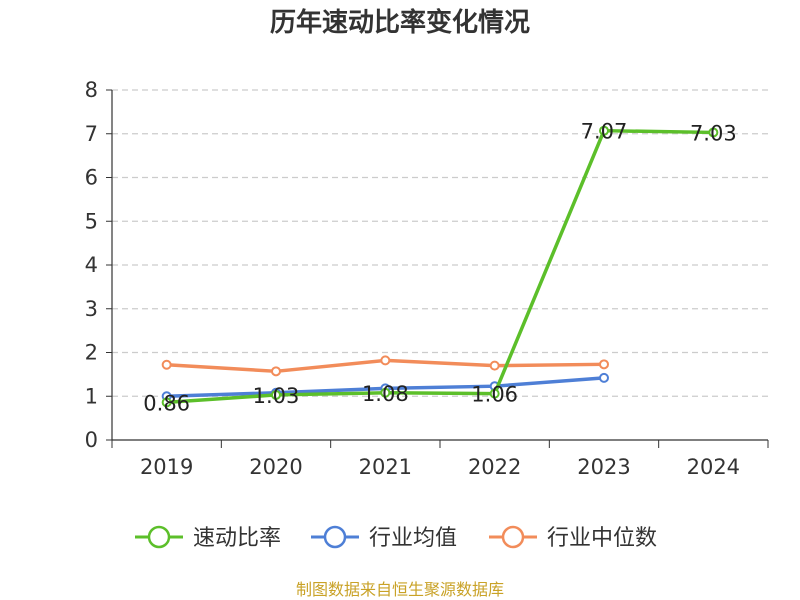 The width and height of the screenshot is (800, 600). I want to click on y-tick-label-6: 6, so click(91, 178).